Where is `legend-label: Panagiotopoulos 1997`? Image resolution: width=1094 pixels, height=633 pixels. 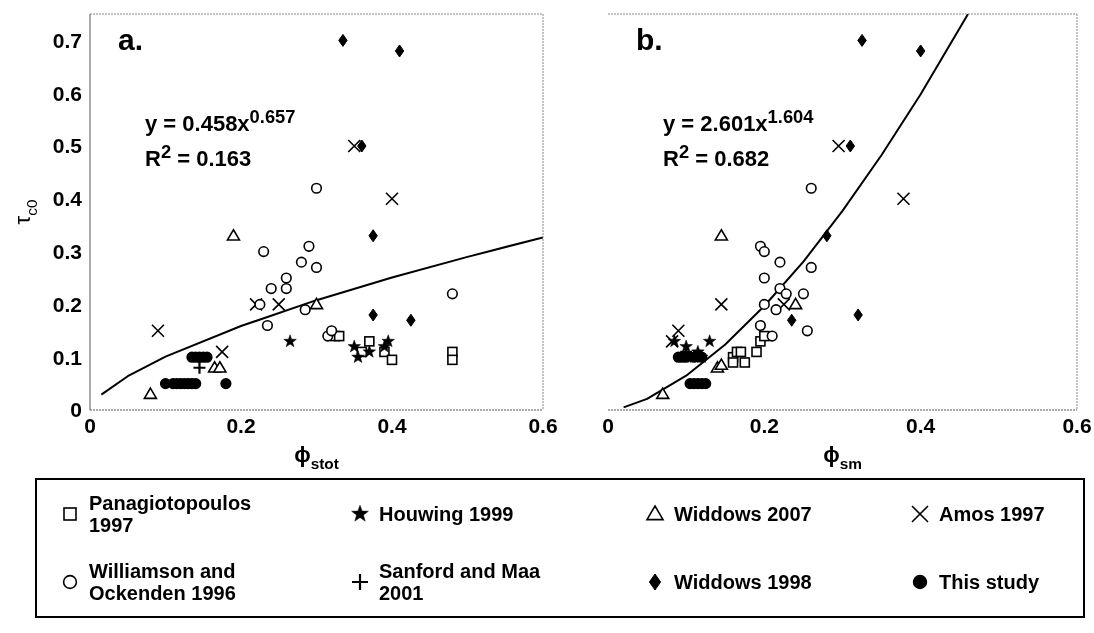
legend-label: Panagiotopoulos 1997 is located at coordinates (171, 514).